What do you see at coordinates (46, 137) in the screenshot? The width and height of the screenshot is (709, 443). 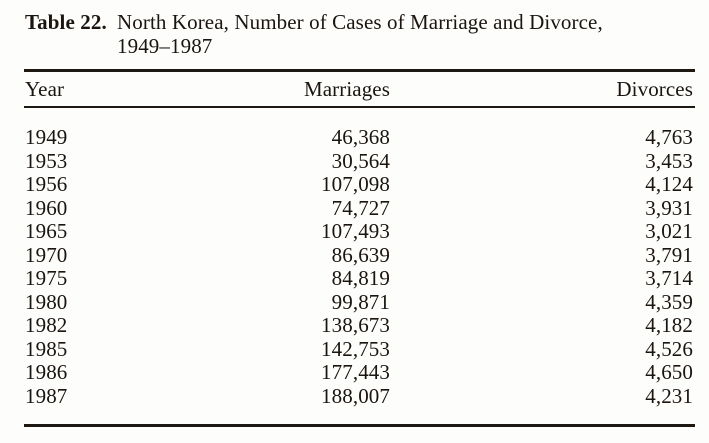 I see `year-cell: 1949` at bounding box center [46, 137].